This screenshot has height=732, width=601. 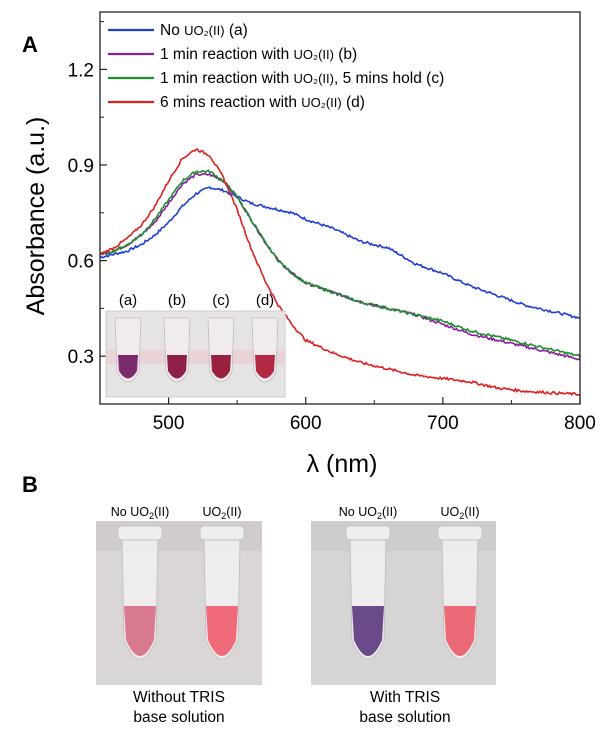 I want to click on panel-b-label: B, so click(x=30, y=484).